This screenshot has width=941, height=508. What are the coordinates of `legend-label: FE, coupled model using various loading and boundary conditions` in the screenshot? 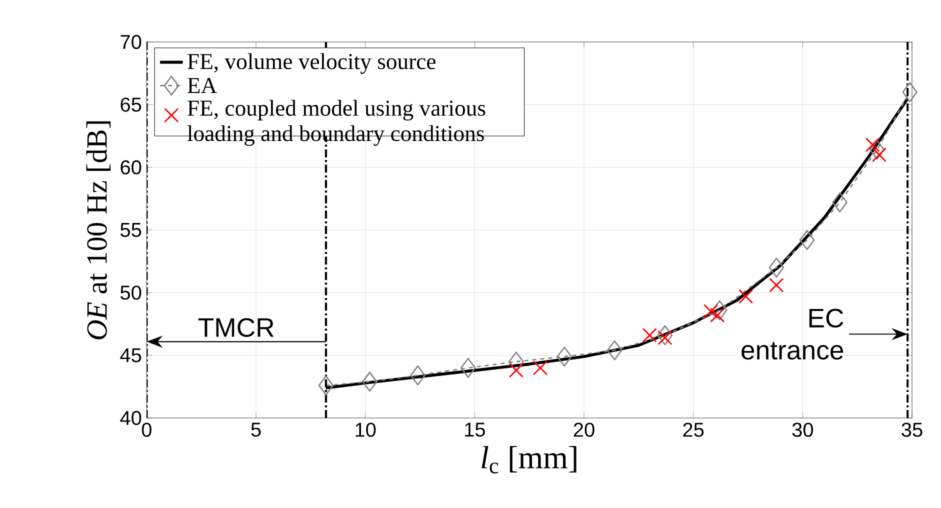 It's located at (336, 123).